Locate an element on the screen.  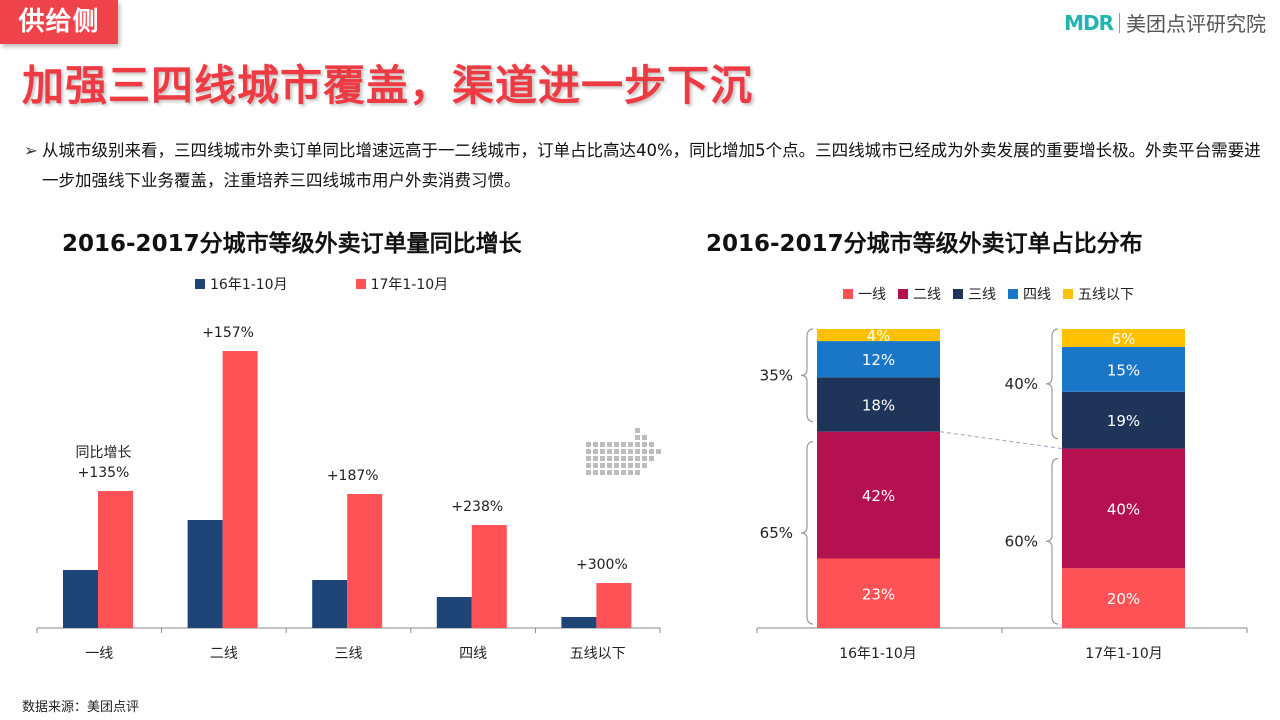
dotted-arrow-icon is located at coordinates (623, 451).